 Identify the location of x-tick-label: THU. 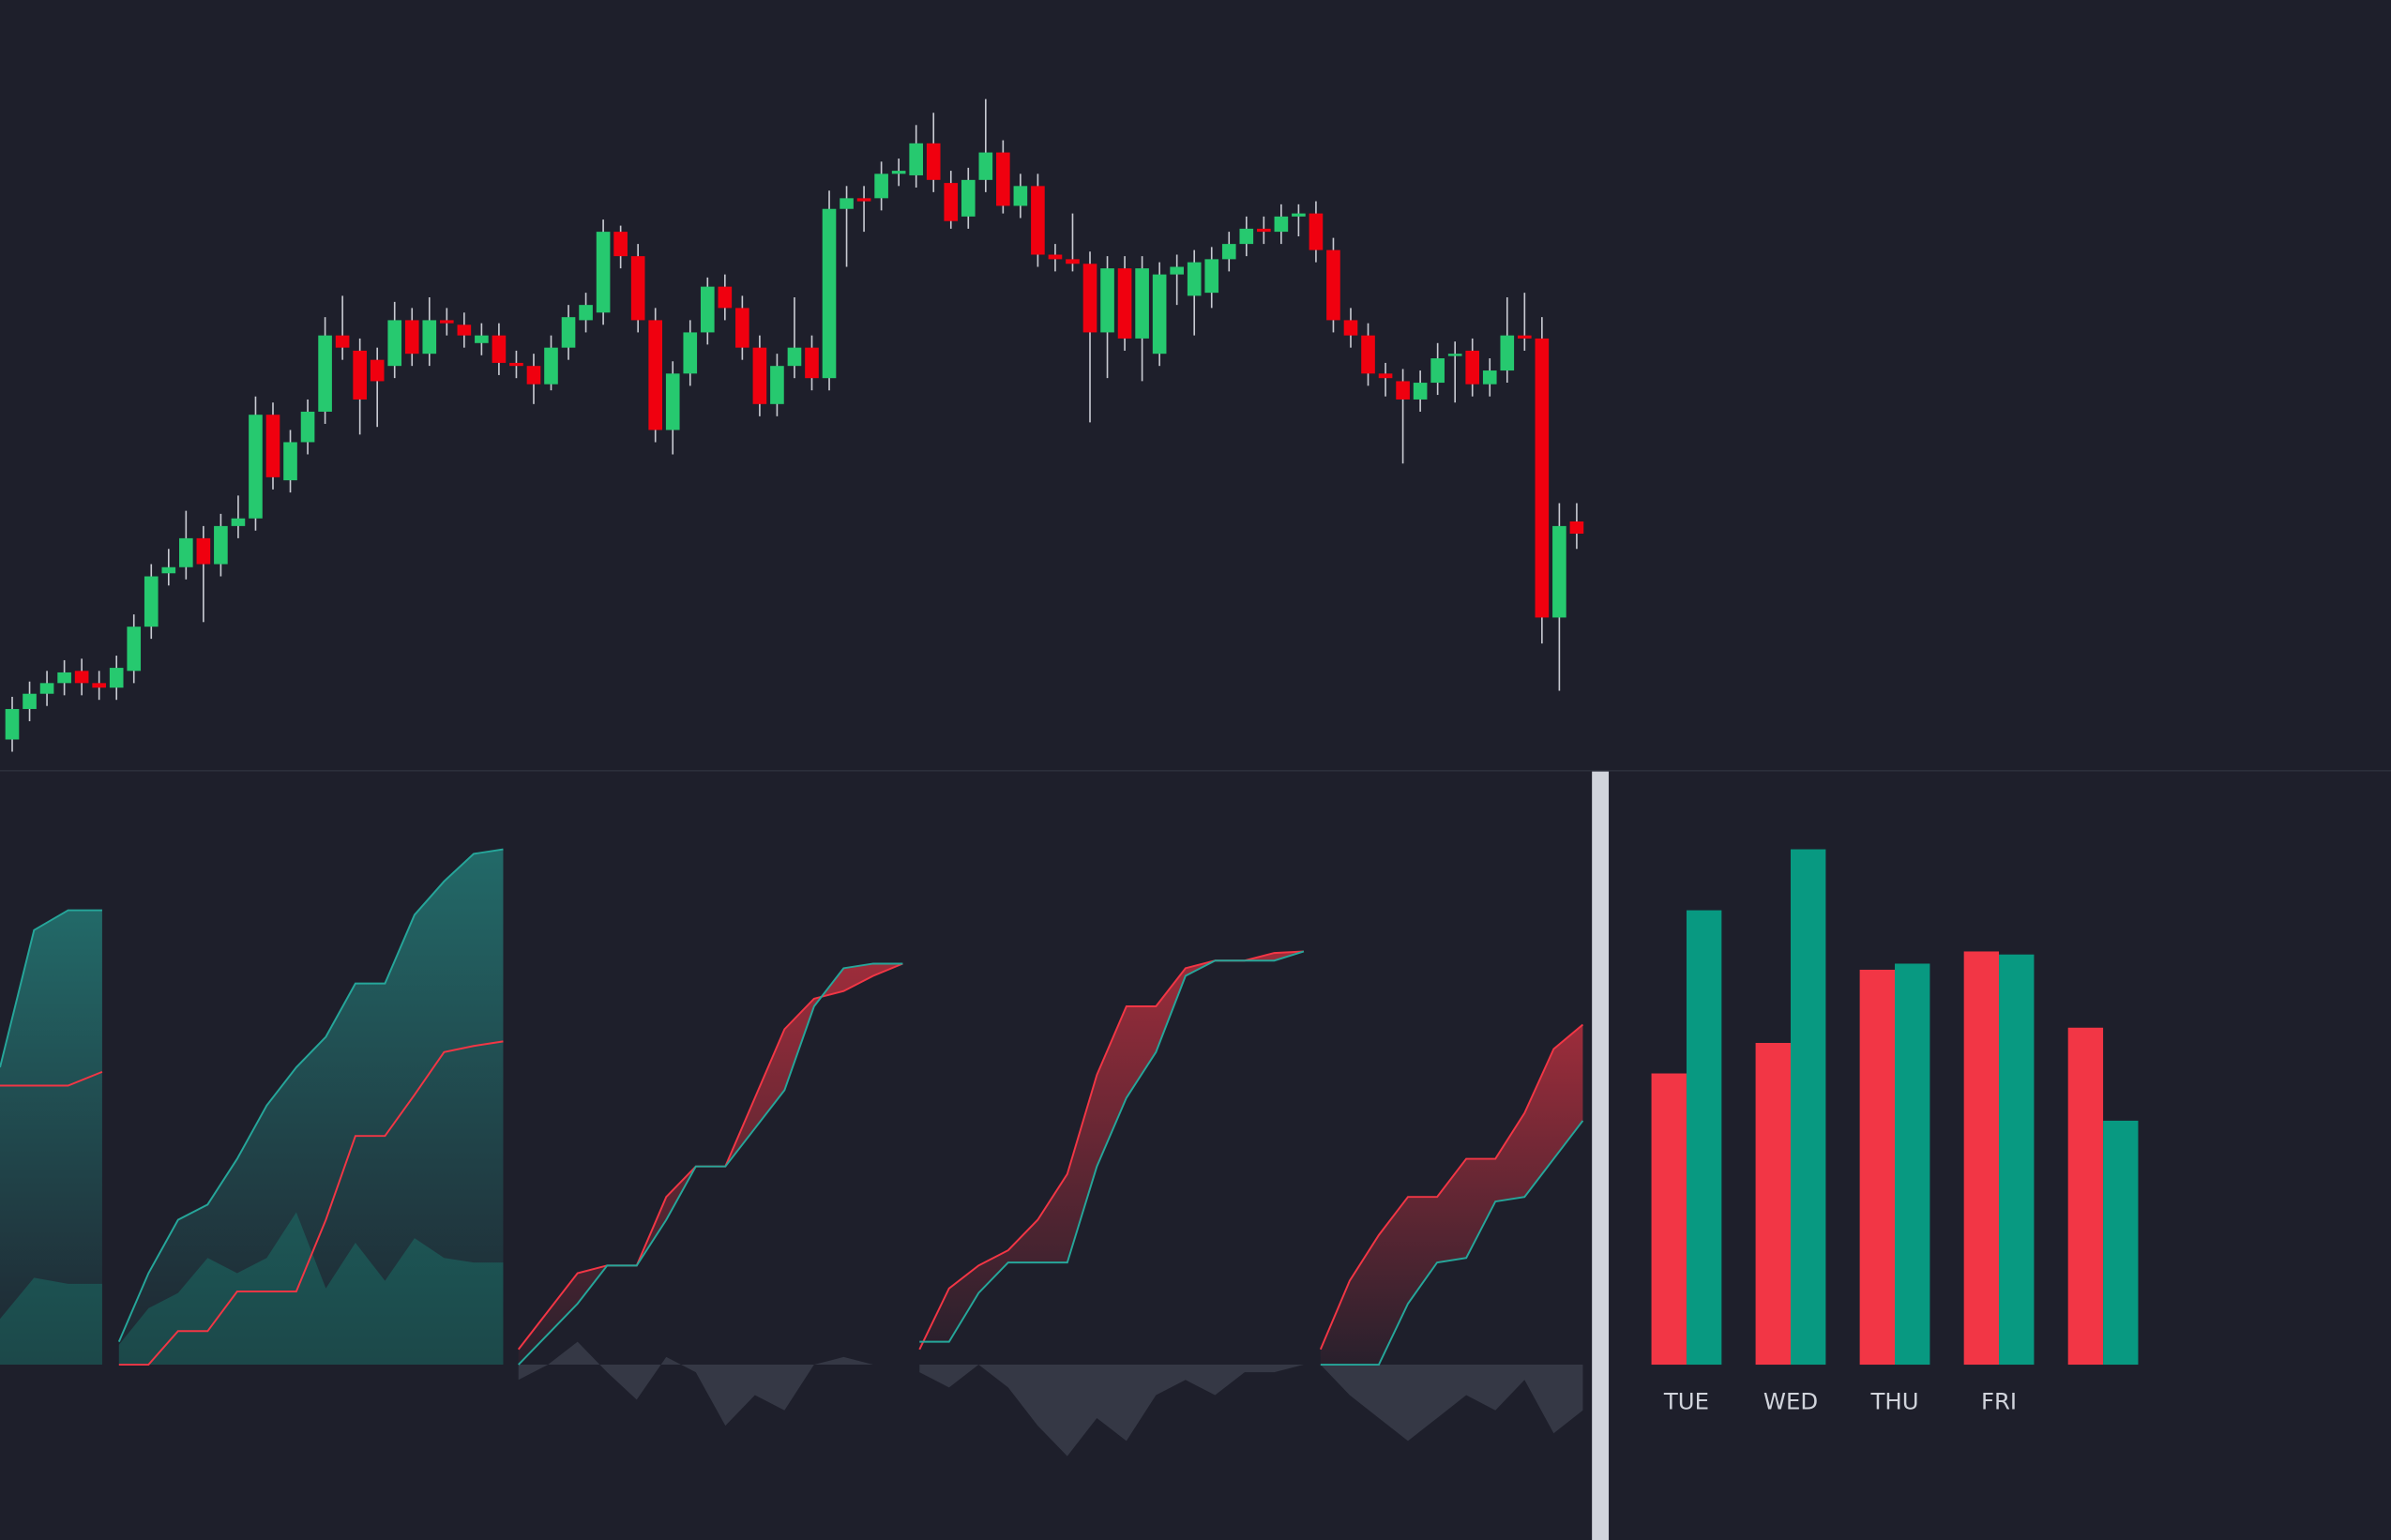
(1894, 1401).